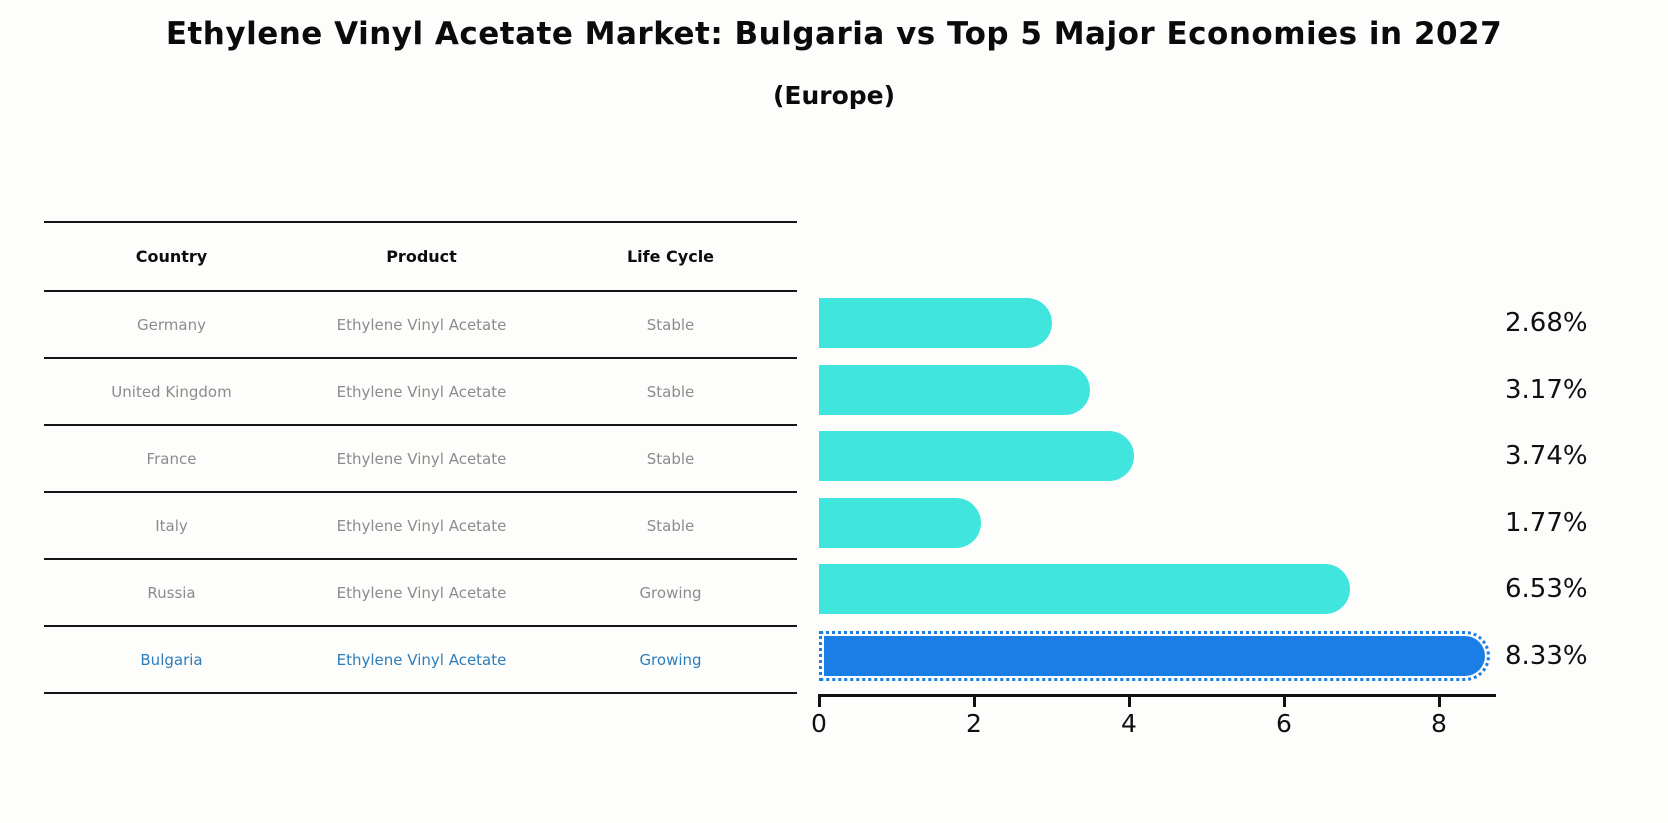 This screenshot has width=1668, height=823. I want to click on bar-russia, so click(1085, 589).